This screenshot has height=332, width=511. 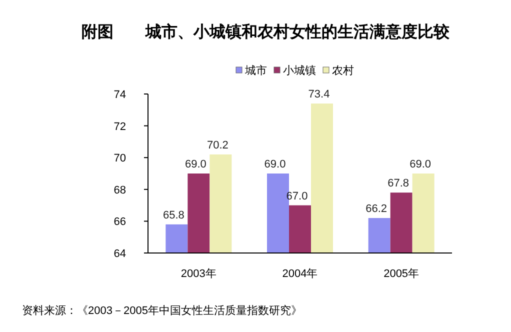 What do you see at coordinates (255, 70) in the screenshot?
I see `legend-label: 城市` at bounding box center [255, 70].